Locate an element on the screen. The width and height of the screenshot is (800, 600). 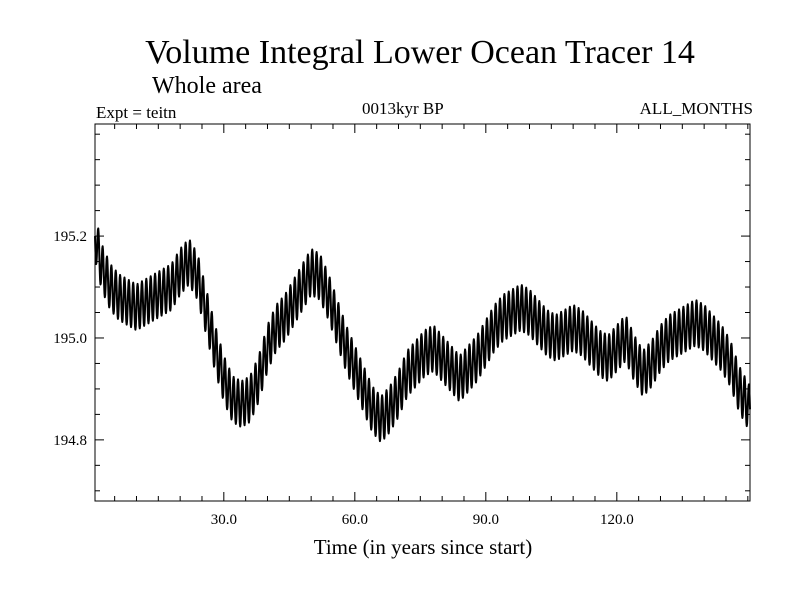
chart-title: Volume Integral Lower Ocean Tracer 14 is located at coordinates (420, 52).